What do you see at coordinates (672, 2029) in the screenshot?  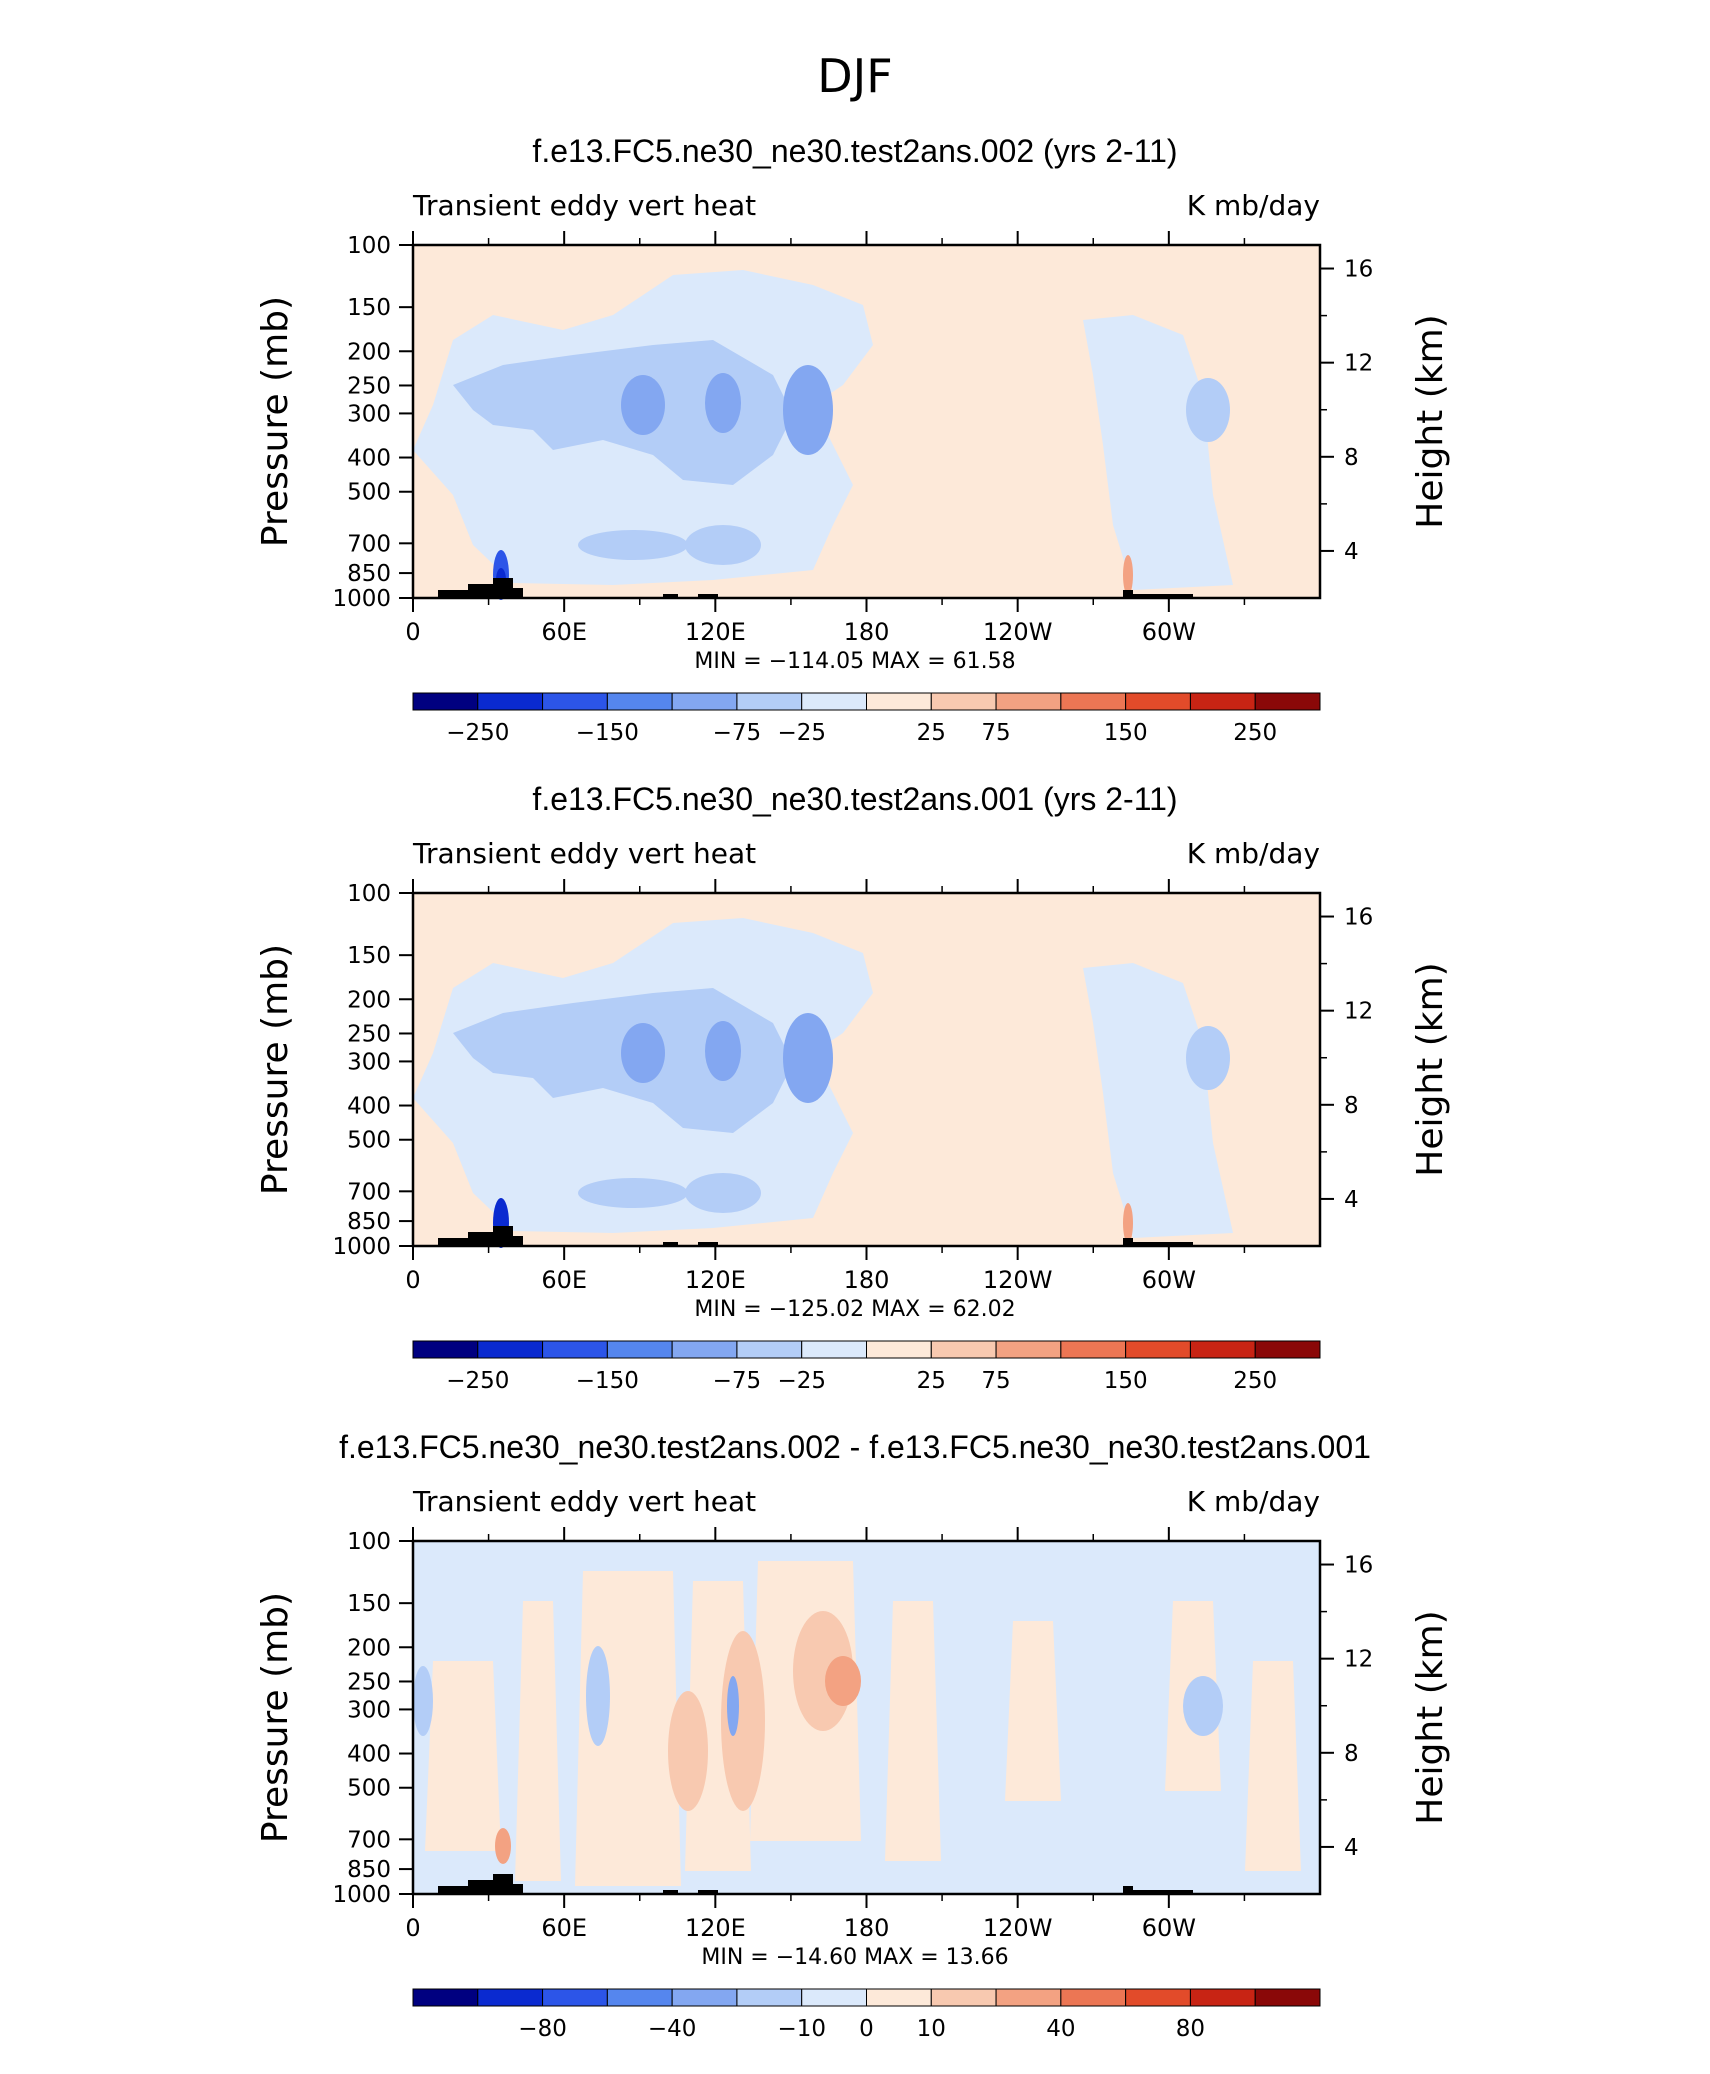 I see `colorbar-label: −40` at bounding box center [672, 2029].